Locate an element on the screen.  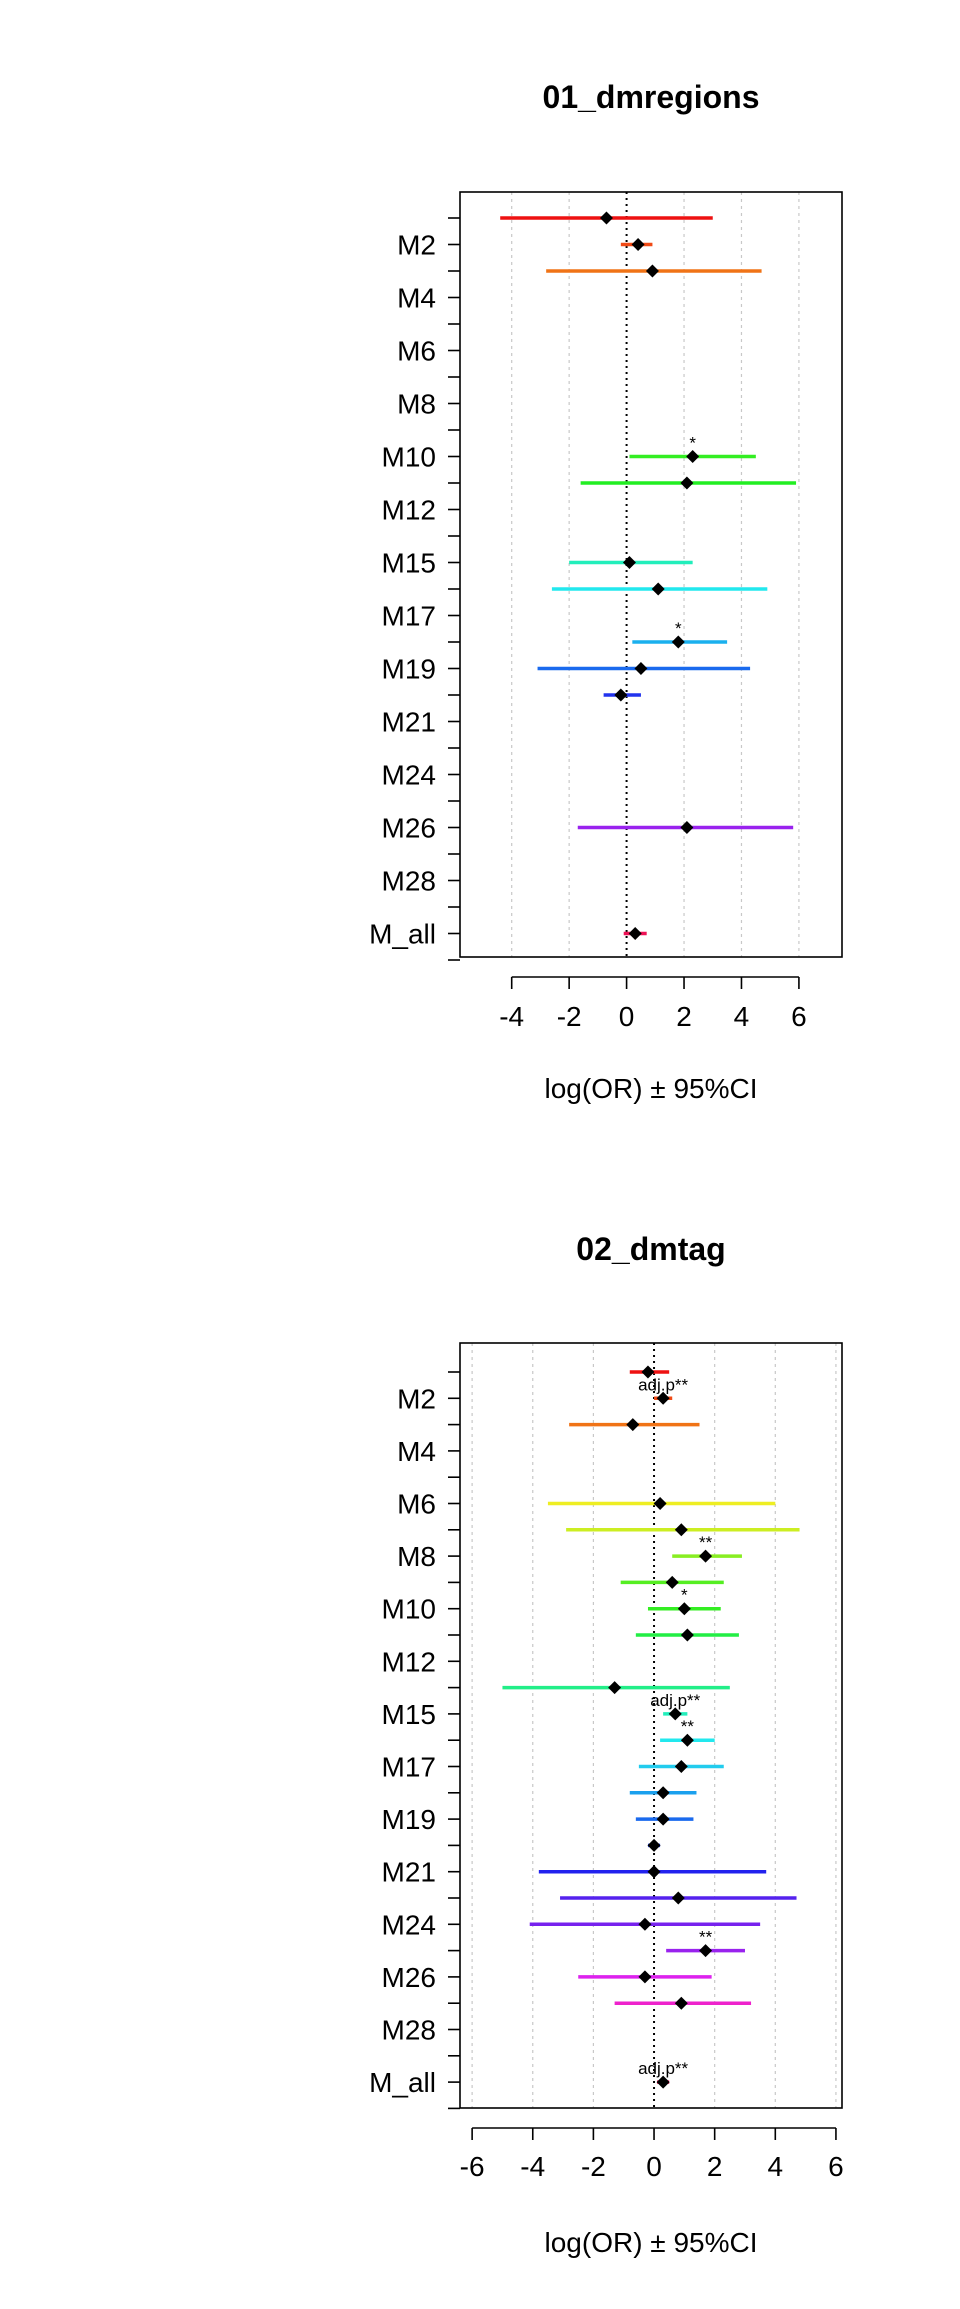
x-tick-label: -6 is located at coordinates (472, 2166).